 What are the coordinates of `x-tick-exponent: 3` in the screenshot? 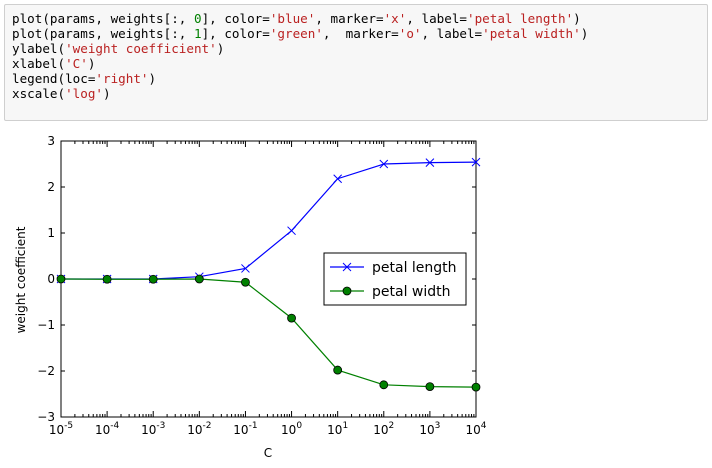 It's located at (438, 426).